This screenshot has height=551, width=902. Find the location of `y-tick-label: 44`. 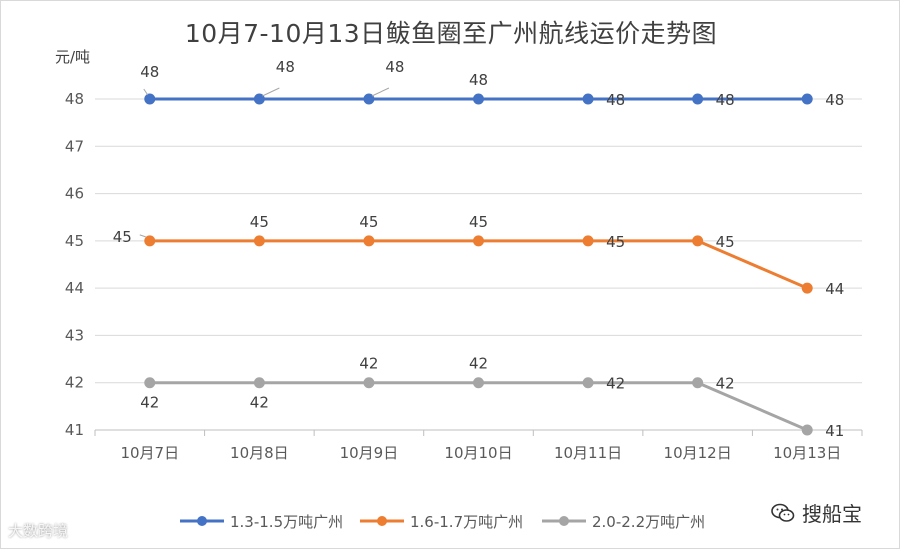

y-tick-label: 44 is located at coordinates (74, 288).